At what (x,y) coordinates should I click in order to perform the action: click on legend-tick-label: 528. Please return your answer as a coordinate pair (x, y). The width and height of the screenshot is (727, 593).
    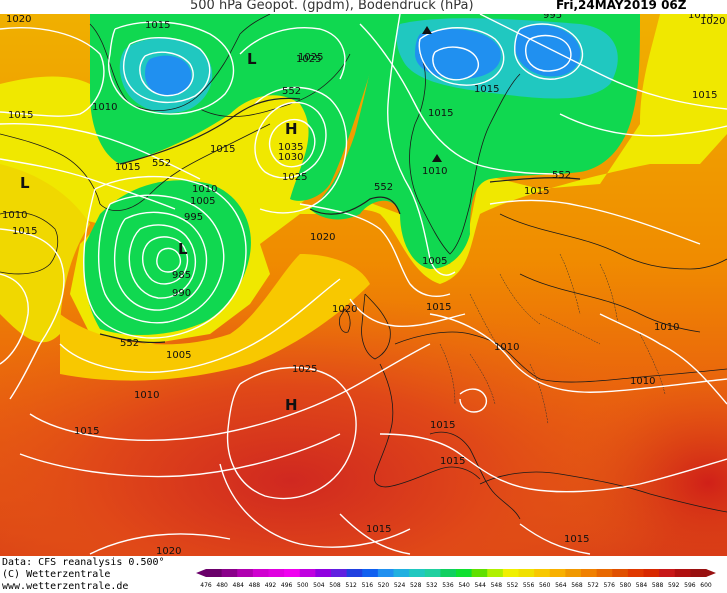
    Looking at the image, I should click on (416, 585).